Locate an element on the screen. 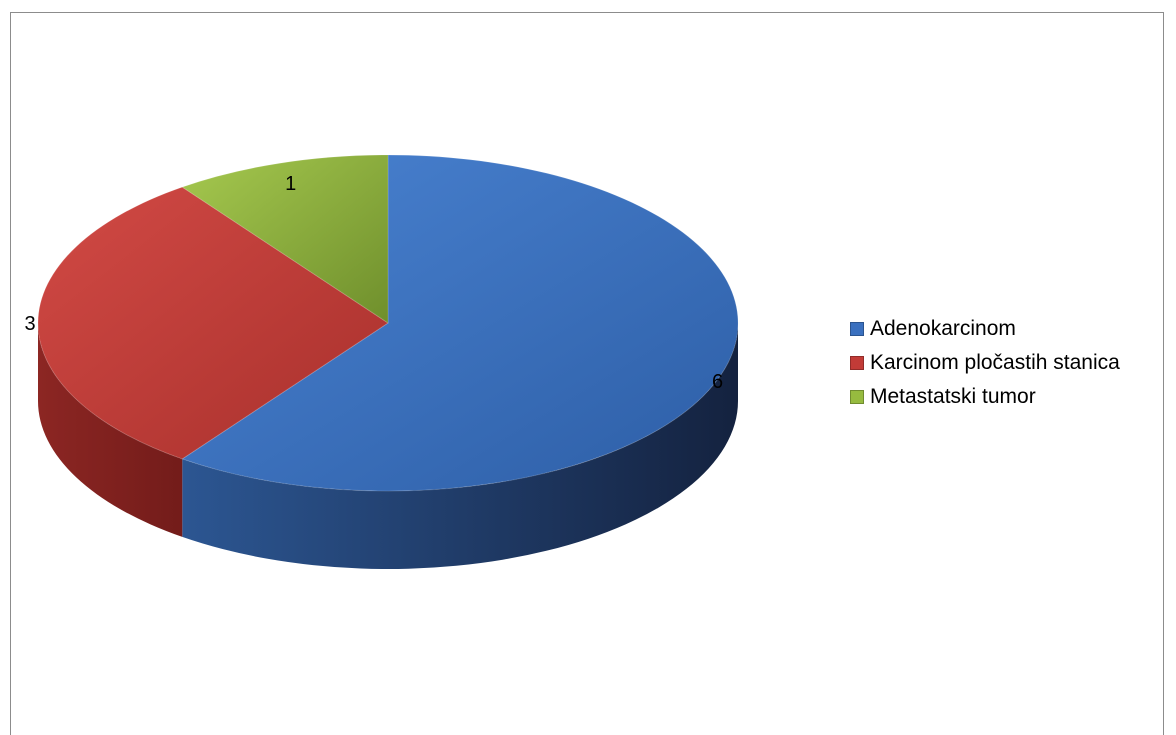  legend-label: Metastatski tumor is located at coordinates (953, 396).